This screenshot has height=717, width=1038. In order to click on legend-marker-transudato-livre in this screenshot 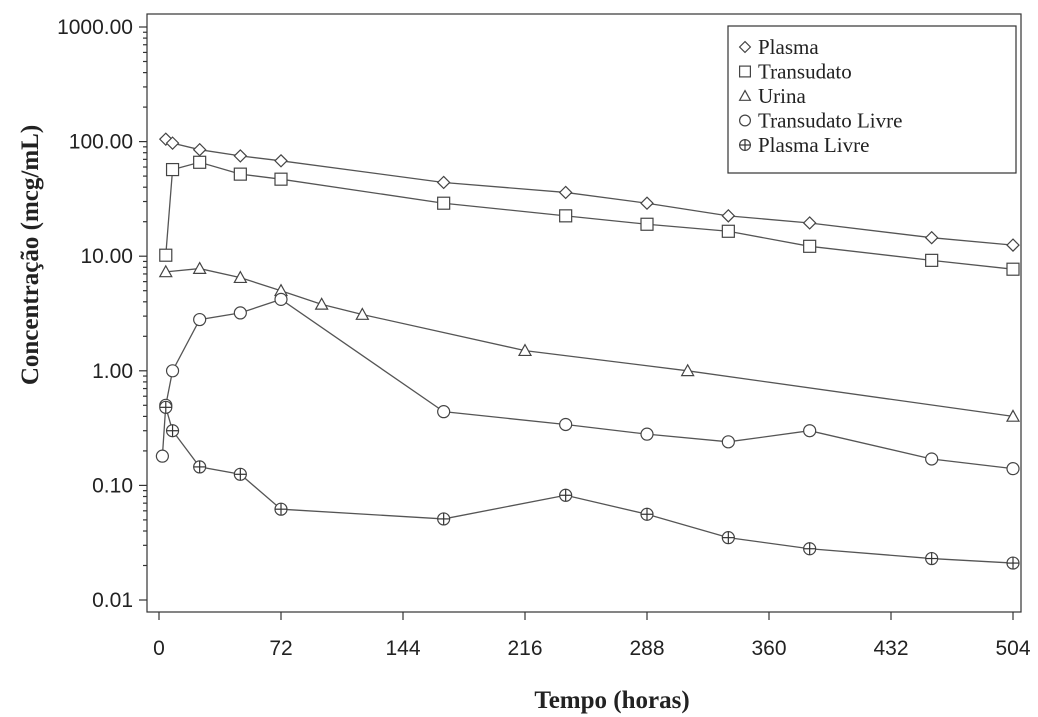, I will do `click(744, 120)`.